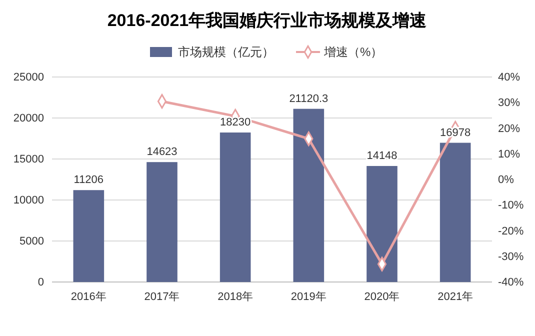 The image size is (535, 336). What do you see at coordinates (28, 160) in the screenshot?
I see `y-tick-label: 15000` at bounding box center [28, 160].